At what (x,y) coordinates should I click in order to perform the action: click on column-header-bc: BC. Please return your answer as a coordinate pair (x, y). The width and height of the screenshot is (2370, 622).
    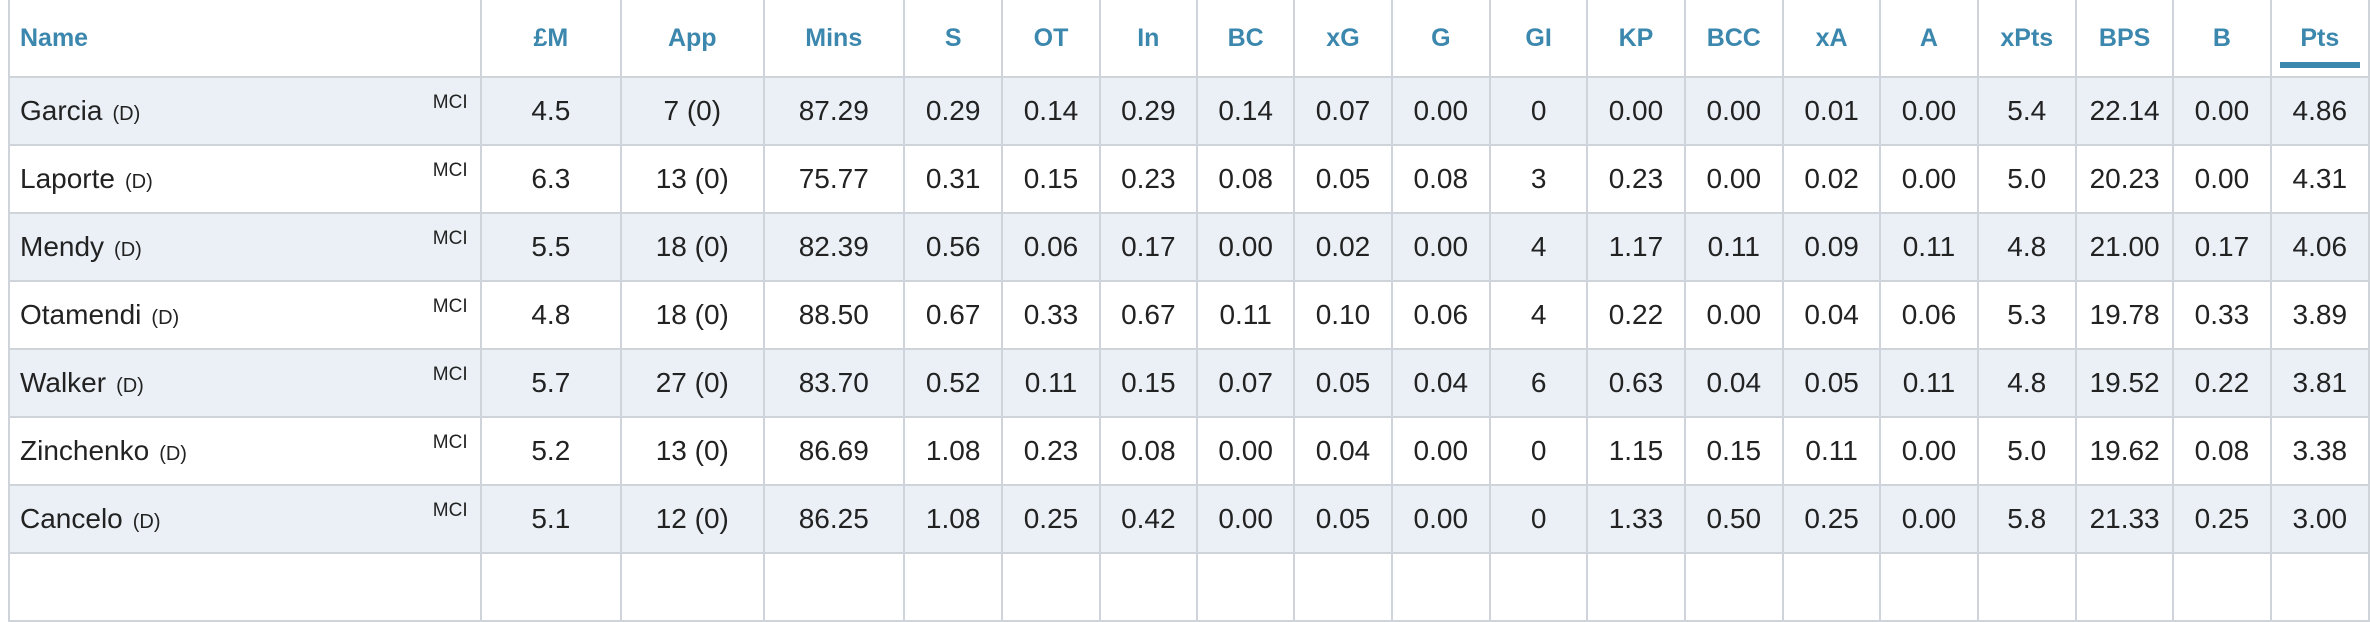
    Looking at the image, I should click on (1245, 39).